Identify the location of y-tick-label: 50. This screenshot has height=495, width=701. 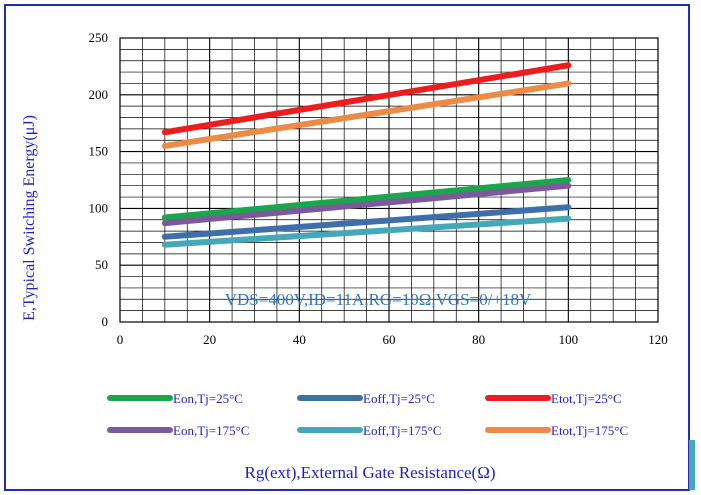
(101, 264).